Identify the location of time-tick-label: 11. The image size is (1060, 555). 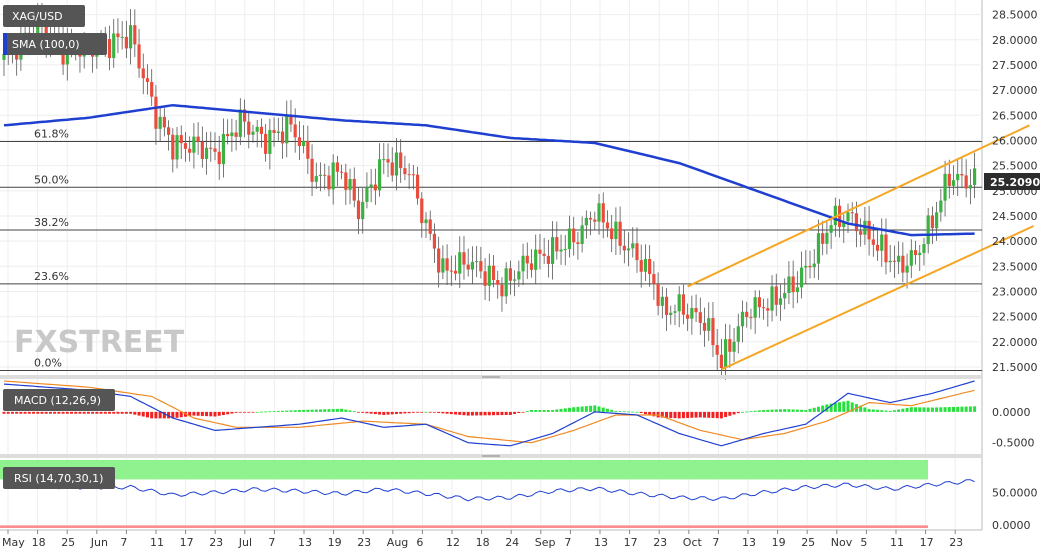
(897, 542).